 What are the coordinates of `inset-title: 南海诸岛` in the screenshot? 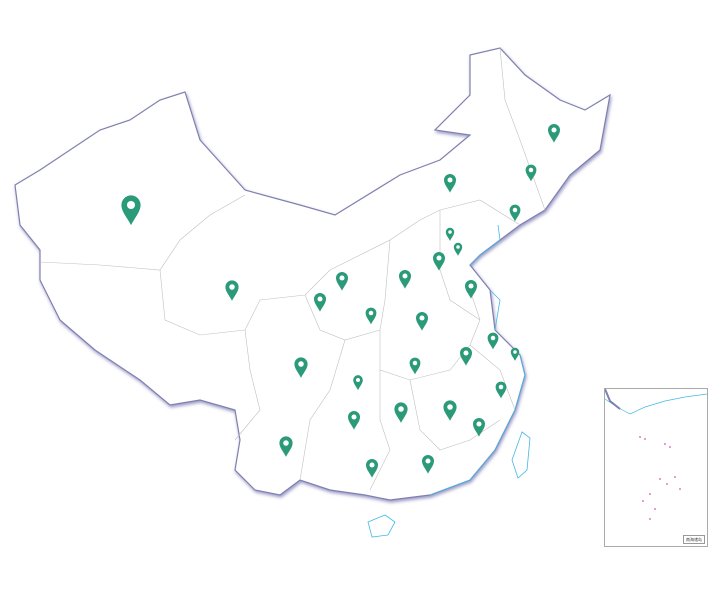 It's located at (694, 539).